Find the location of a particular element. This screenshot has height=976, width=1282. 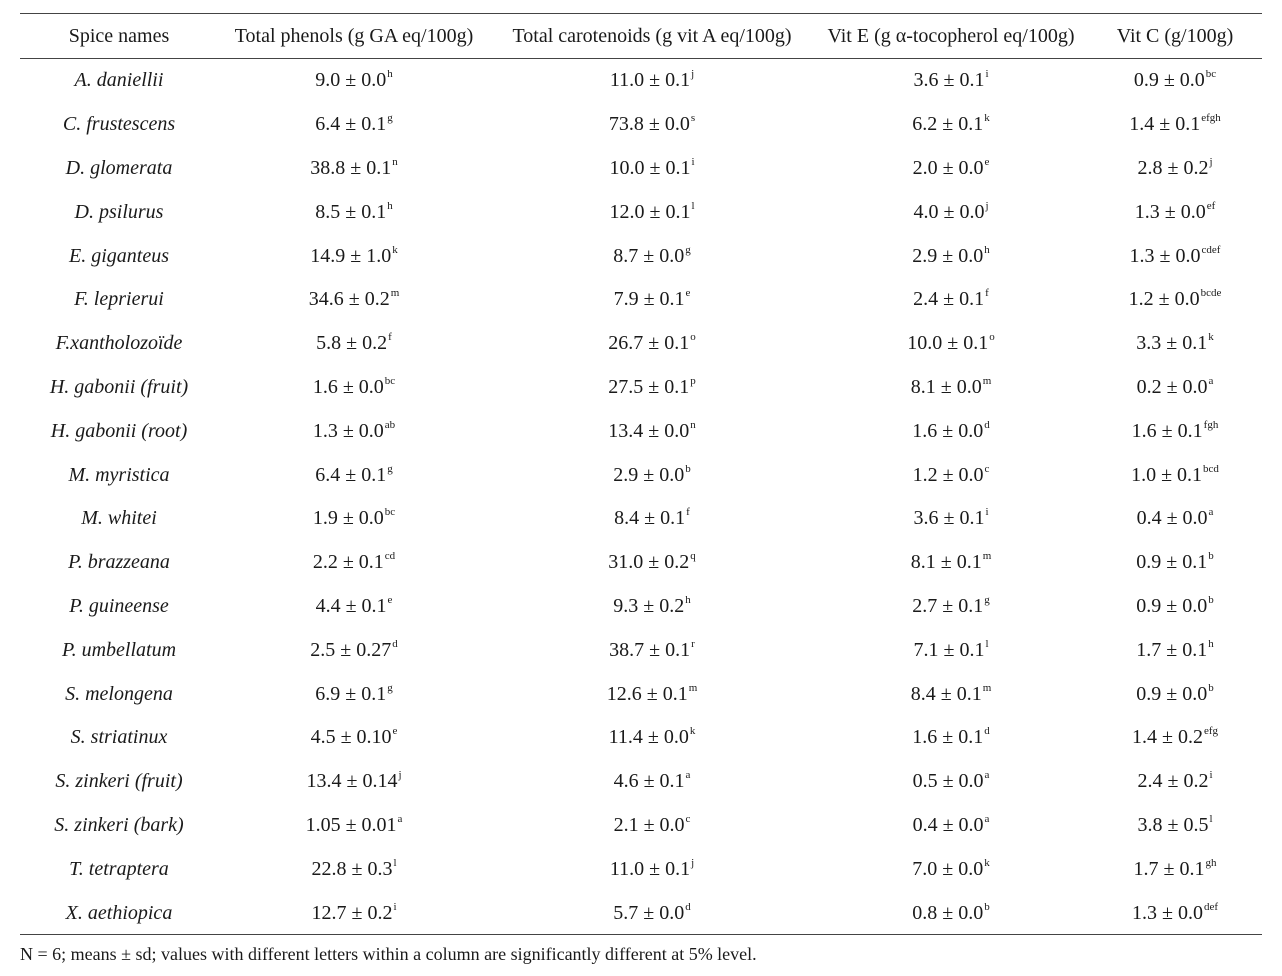

value-text: 5.7 ± 0.0 is located at coordinates (649, 912).